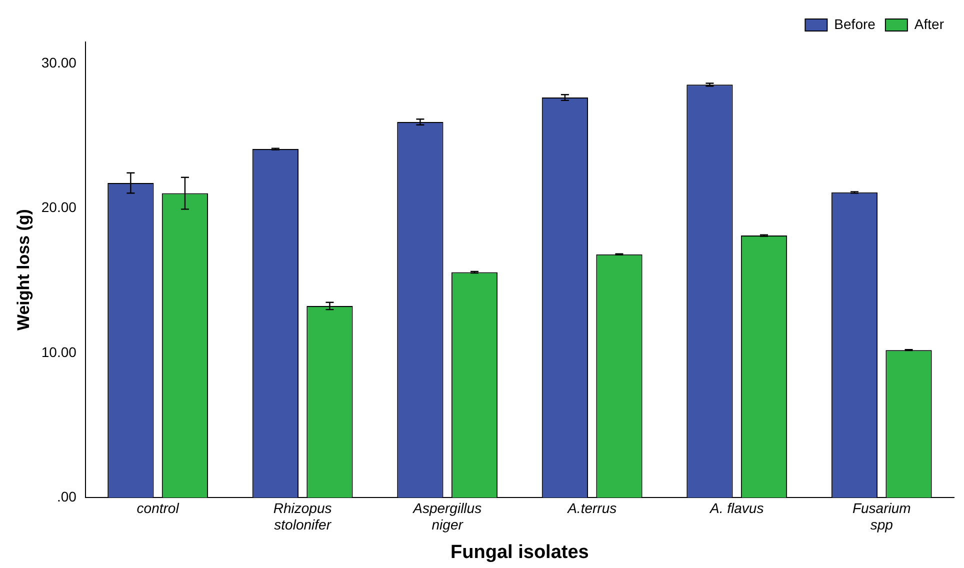 The image size is (964, 568). Describe the element at coordinates (158, 508) in the screenshot. I see `x-tick-label: control` at that location.